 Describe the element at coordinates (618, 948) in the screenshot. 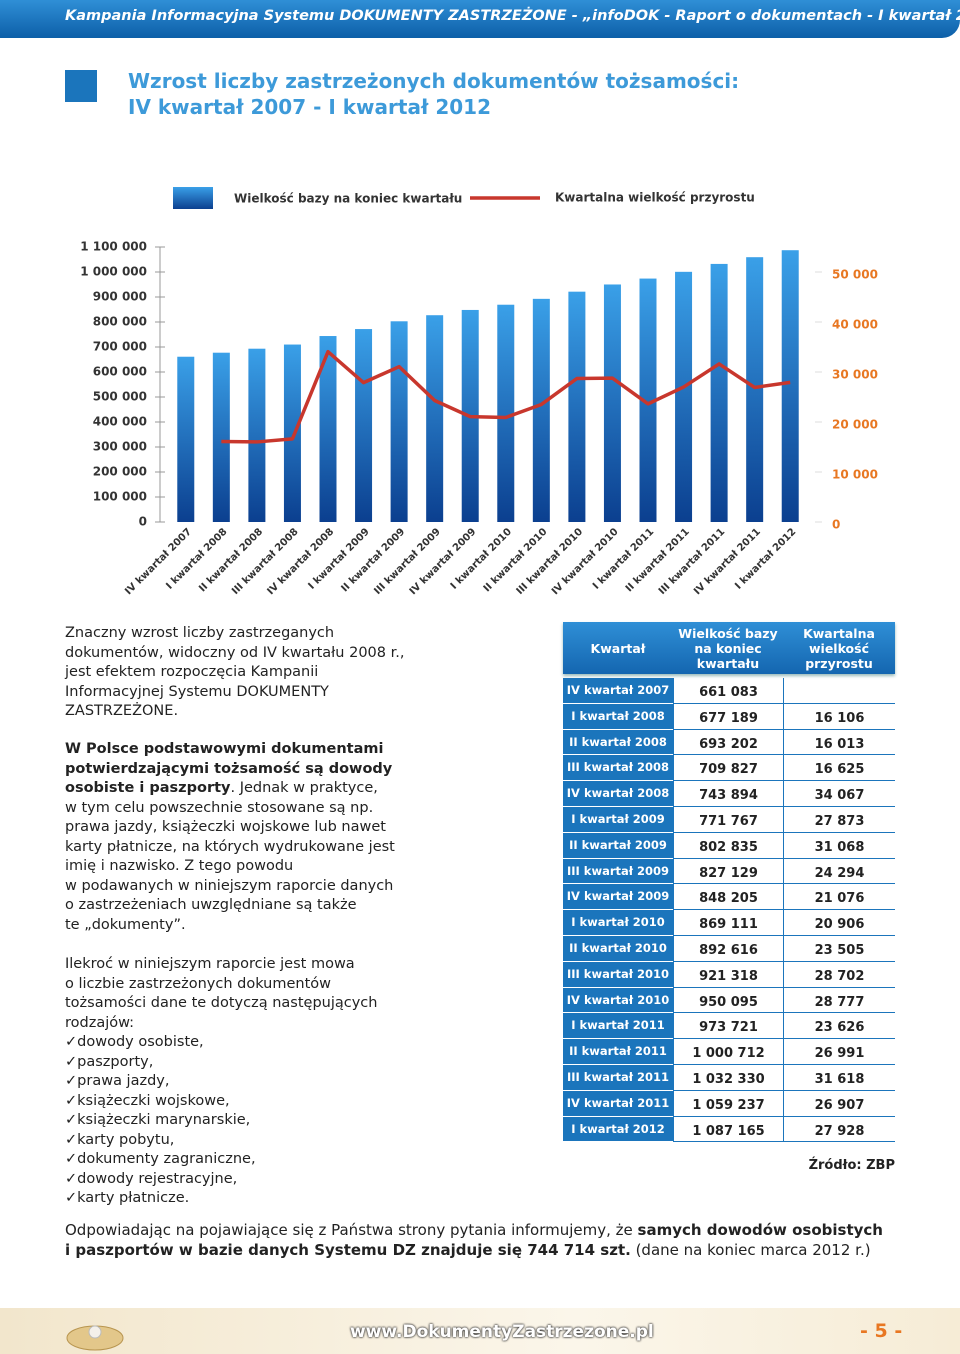

I see `table-cell: II kwartał 2010` at that location.